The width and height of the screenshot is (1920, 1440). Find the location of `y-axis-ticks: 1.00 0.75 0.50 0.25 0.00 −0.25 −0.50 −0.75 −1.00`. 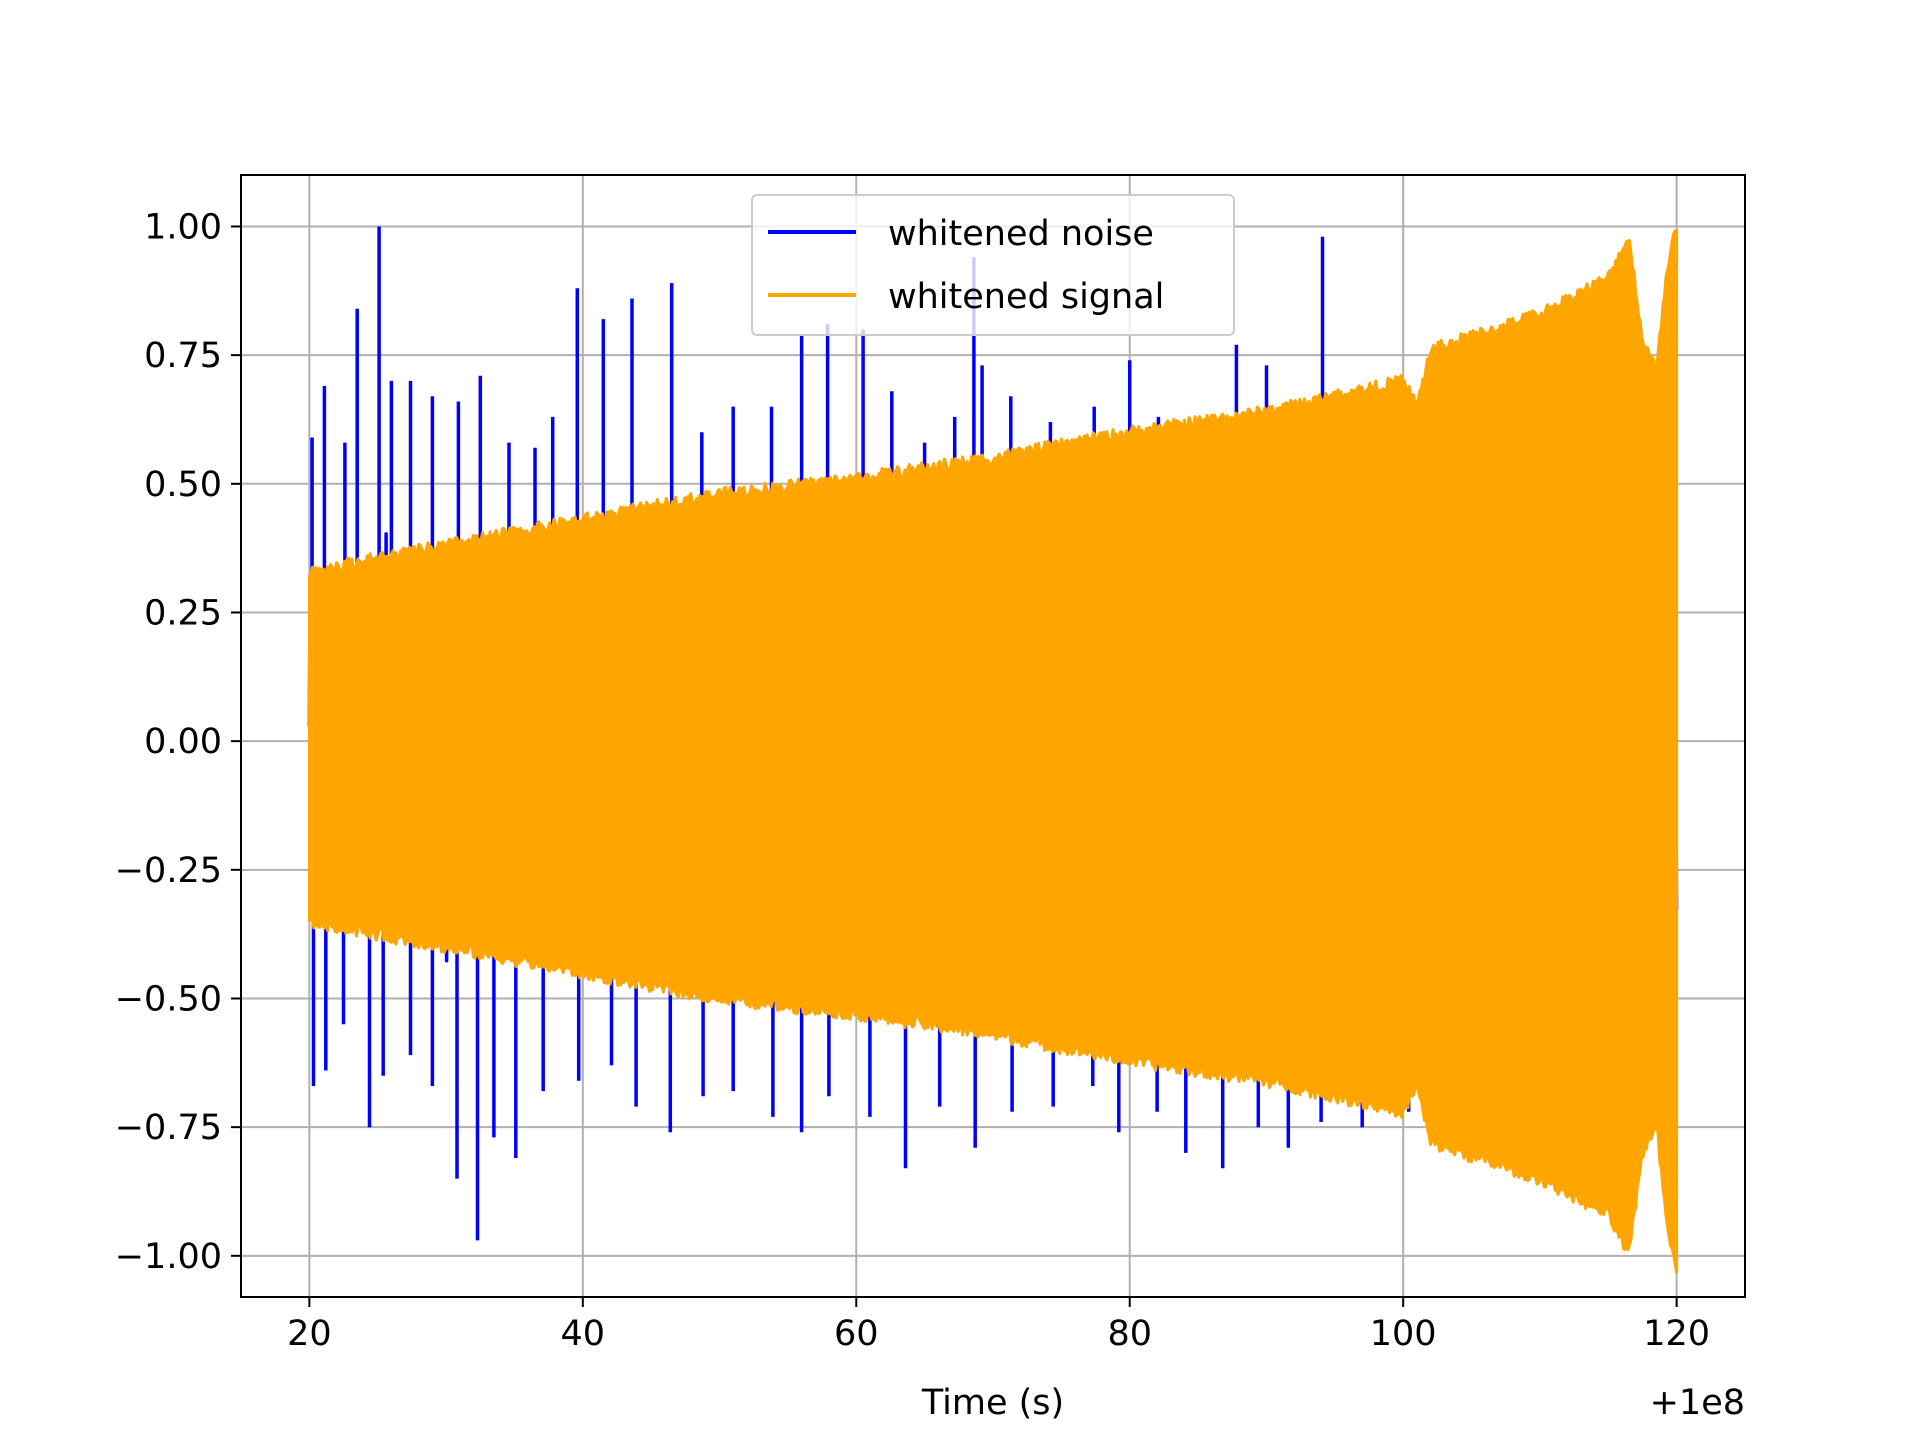

y-axis-ticks: 1.00 0.75 0.50 0.25 0.00 −0.25 −0.50 −0.75 −1.00 is located at coordinates (178, 742).